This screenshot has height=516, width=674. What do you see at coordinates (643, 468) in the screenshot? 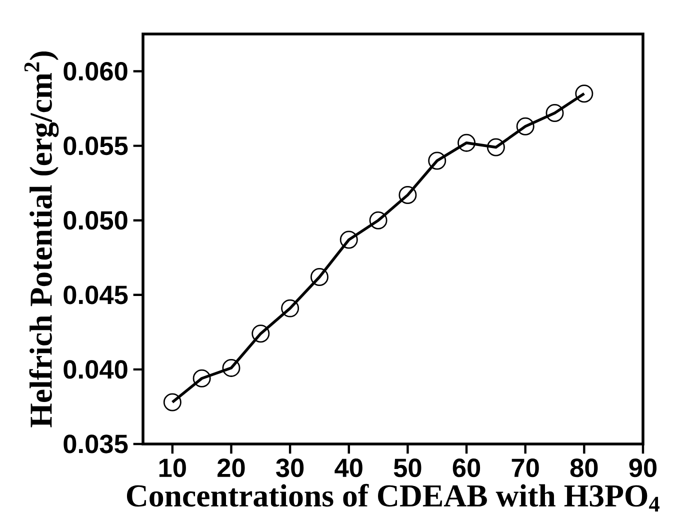
I see `x-tick-label: 90` at bounding box center [643, 468].